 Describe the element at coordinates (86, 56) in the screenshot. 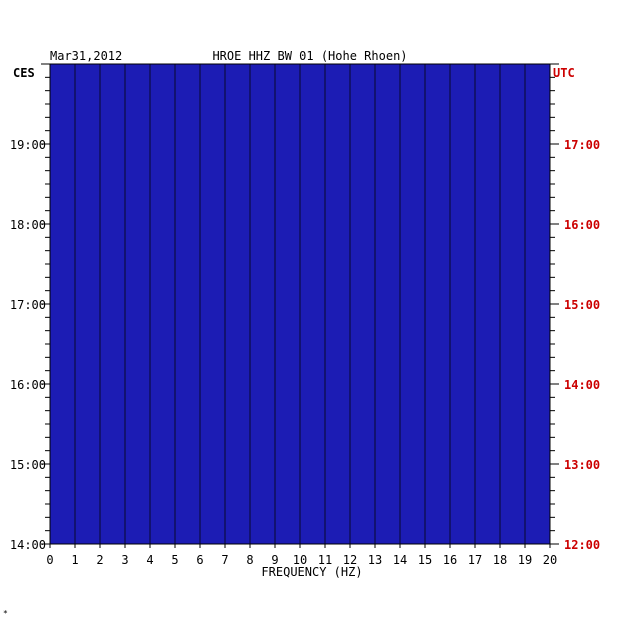

I see `chart-date: Mar31,2012` at that location.